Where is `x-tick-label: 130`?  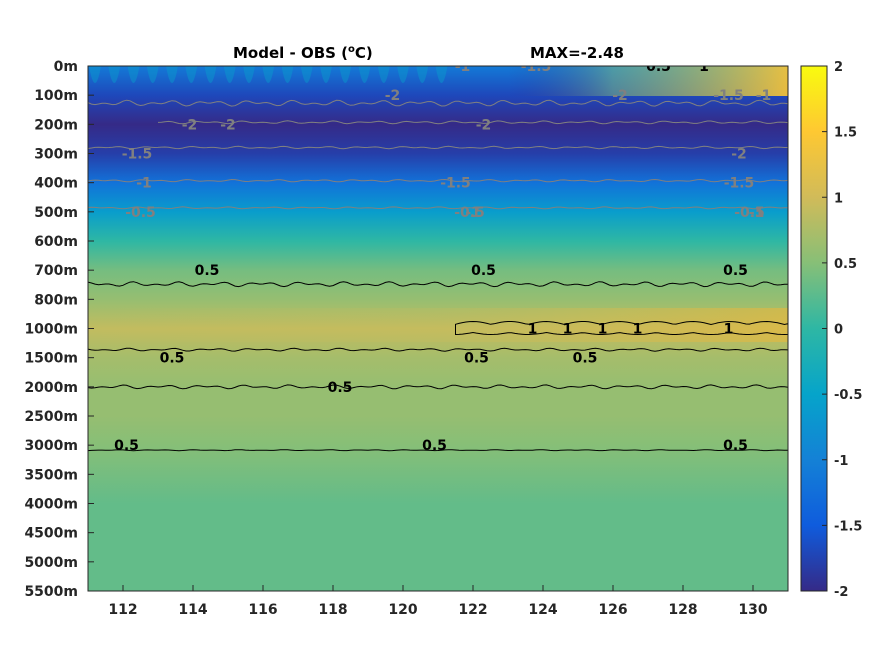
x-tick-label: 130 is located at coordinates (752, 610).